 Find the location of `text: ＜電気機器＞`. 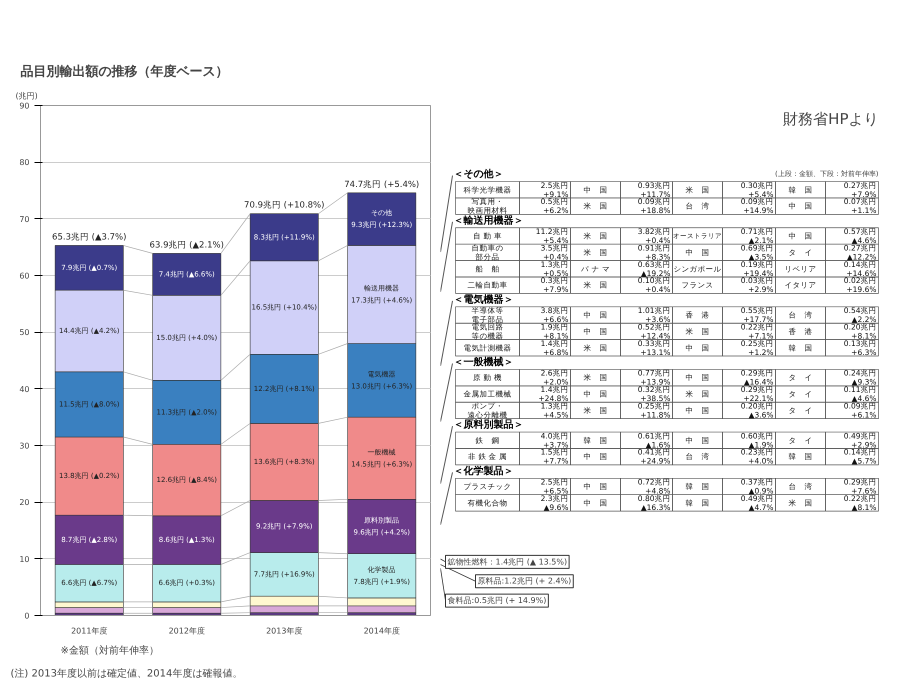

text: ＜電気機器＞ is located at coordinates (484, 299).